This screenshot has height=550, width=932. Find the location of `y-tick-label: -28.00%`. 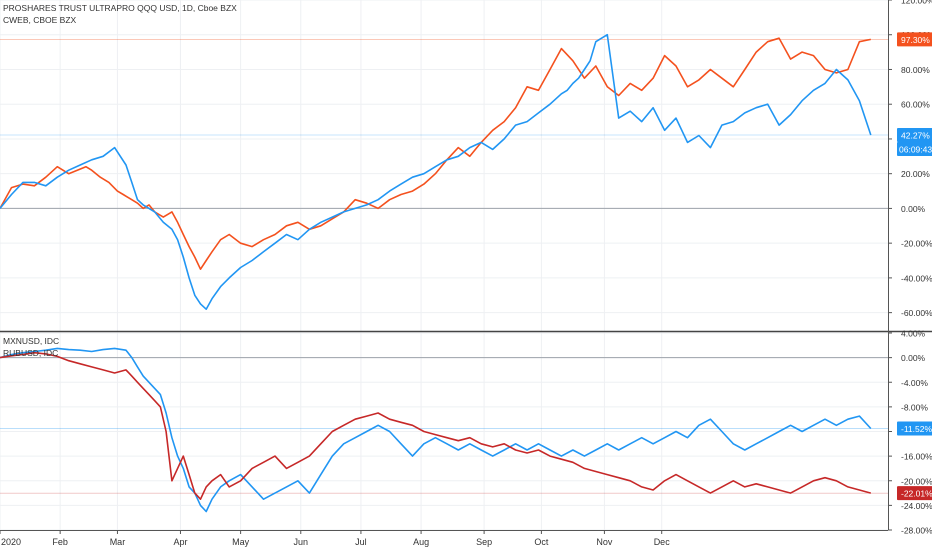

y-tick-label: -28.00% is located at coordinates (916, 531).